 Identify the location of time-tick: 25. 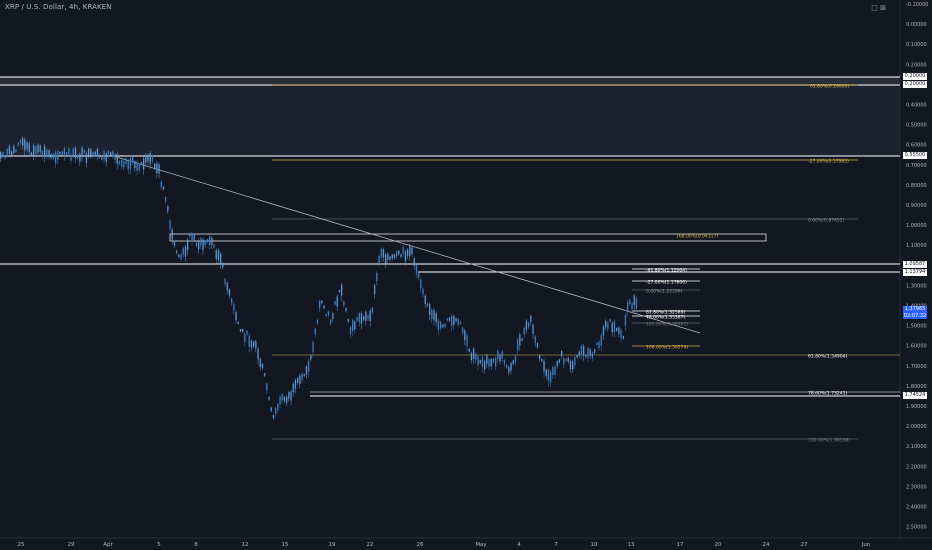
(21, 545).